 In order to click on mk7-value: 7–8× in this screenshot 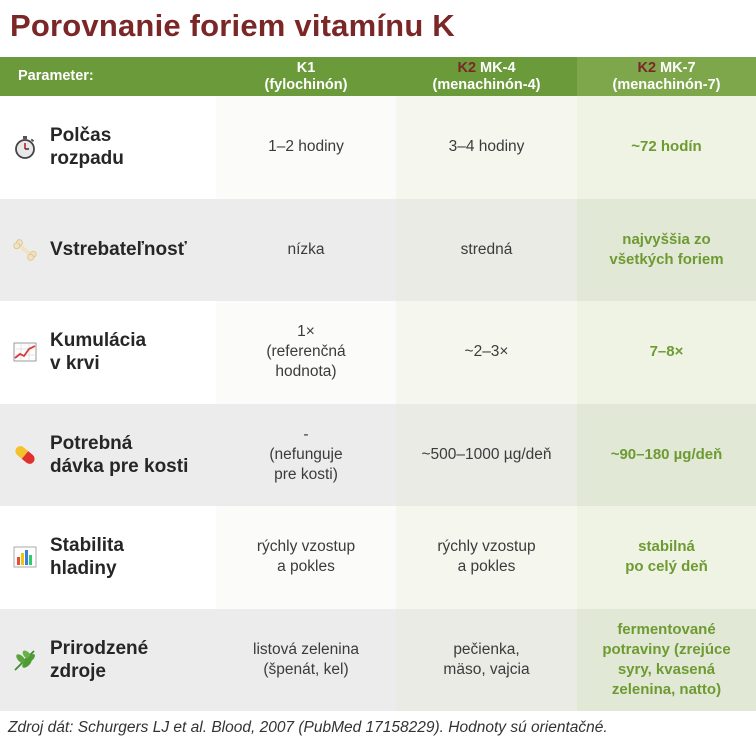, I will do `click(666, 352)`.